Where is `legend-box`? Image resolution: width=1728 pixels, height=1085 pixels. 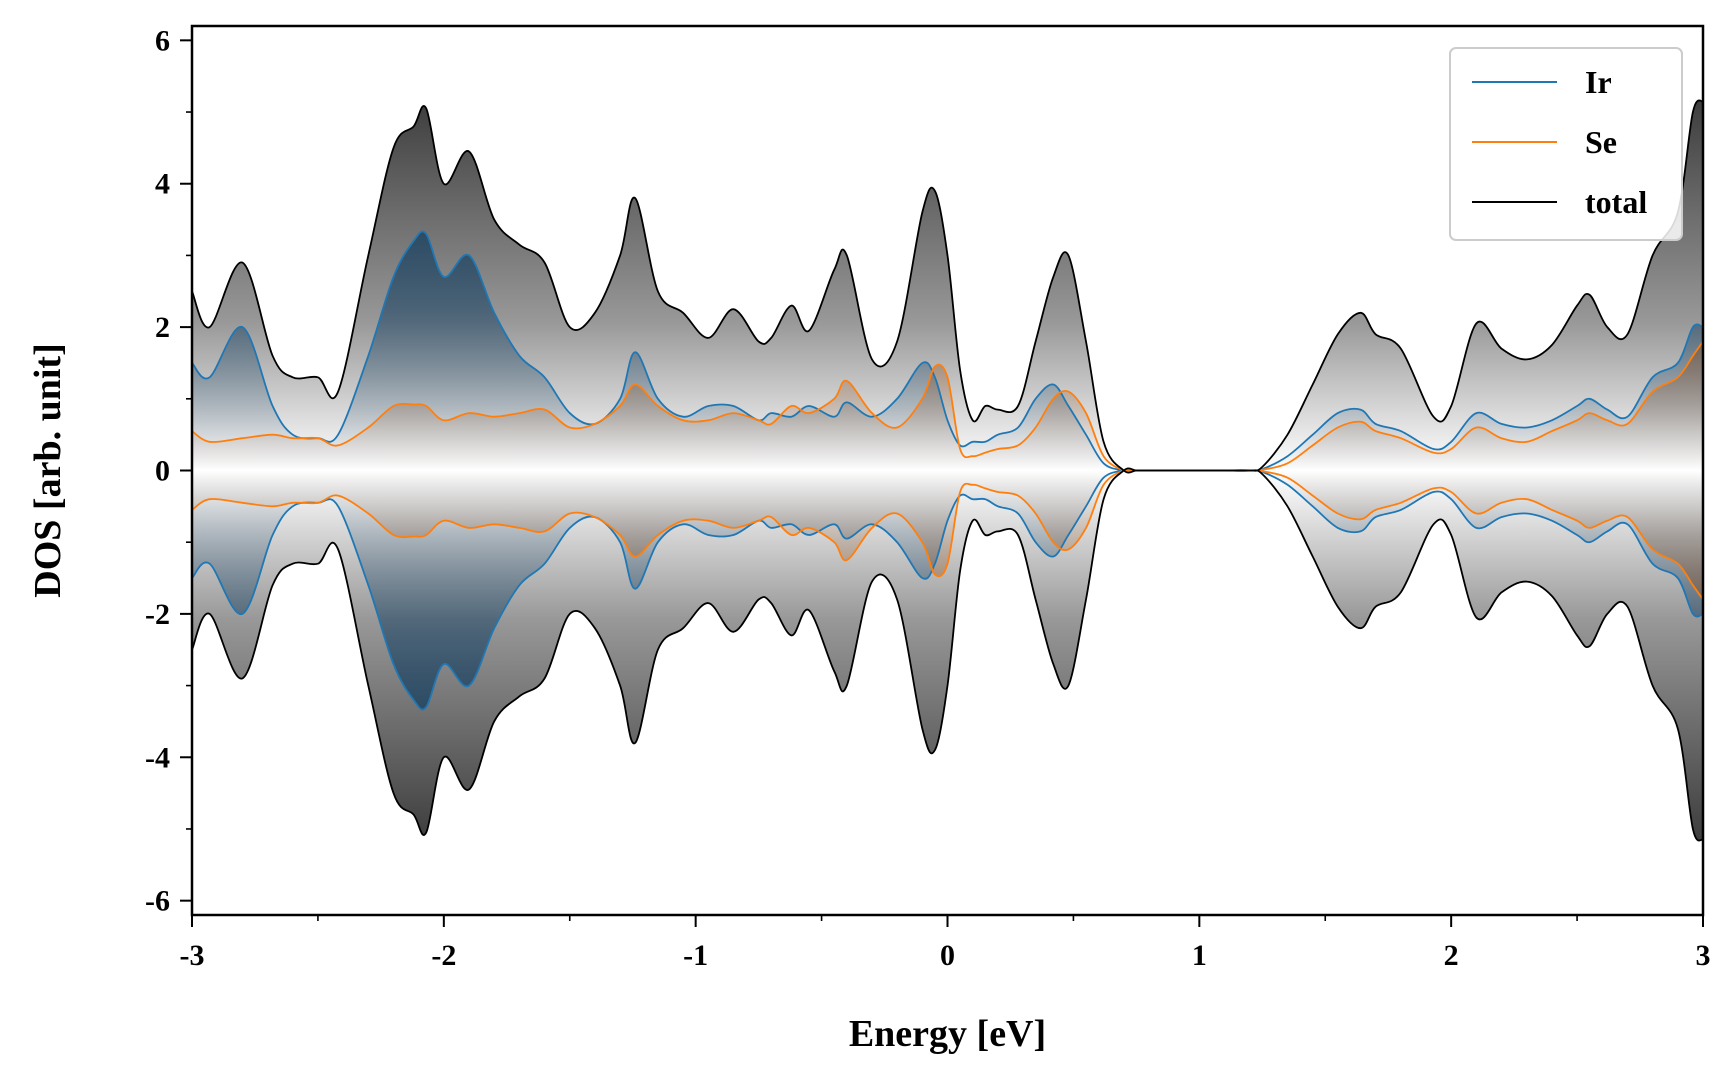 legend-box is located at coordinates (1566, 144).